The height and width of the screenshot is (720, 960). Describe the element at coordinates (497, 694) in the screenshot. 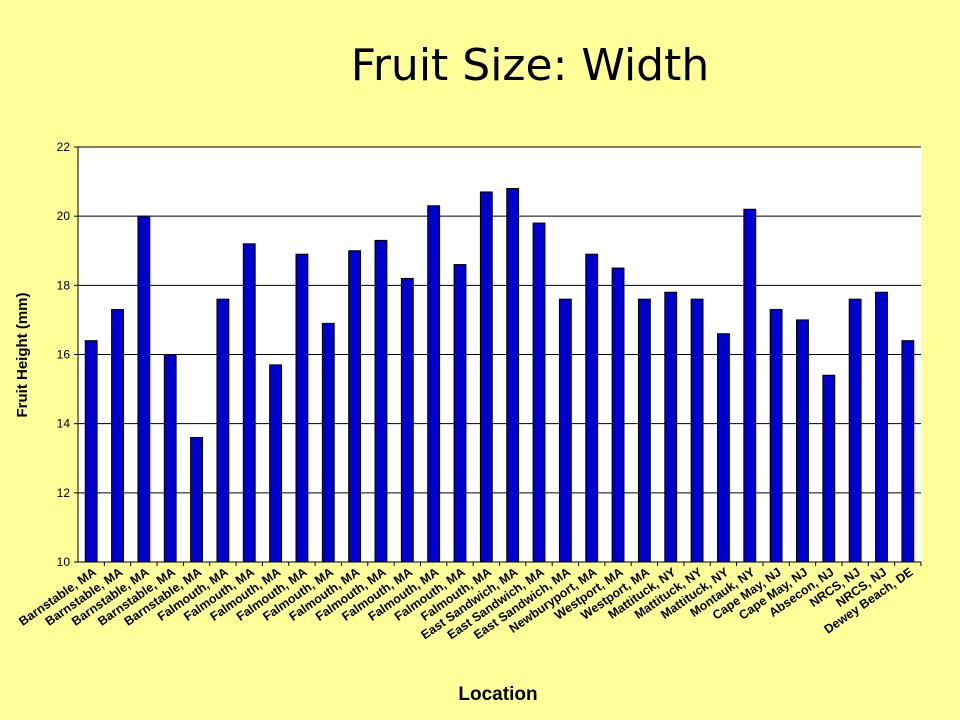

I see `x-axis-title: Location` at that location.